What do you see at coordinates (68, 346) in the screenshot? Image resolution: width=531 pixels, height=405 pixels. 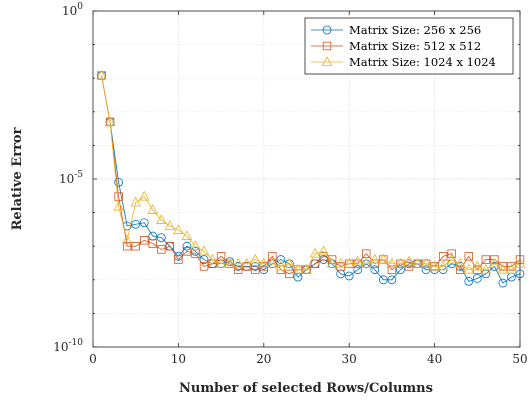 I see `y-tick-label: 10⁻¹⁰` at bounding box center [68, 346].